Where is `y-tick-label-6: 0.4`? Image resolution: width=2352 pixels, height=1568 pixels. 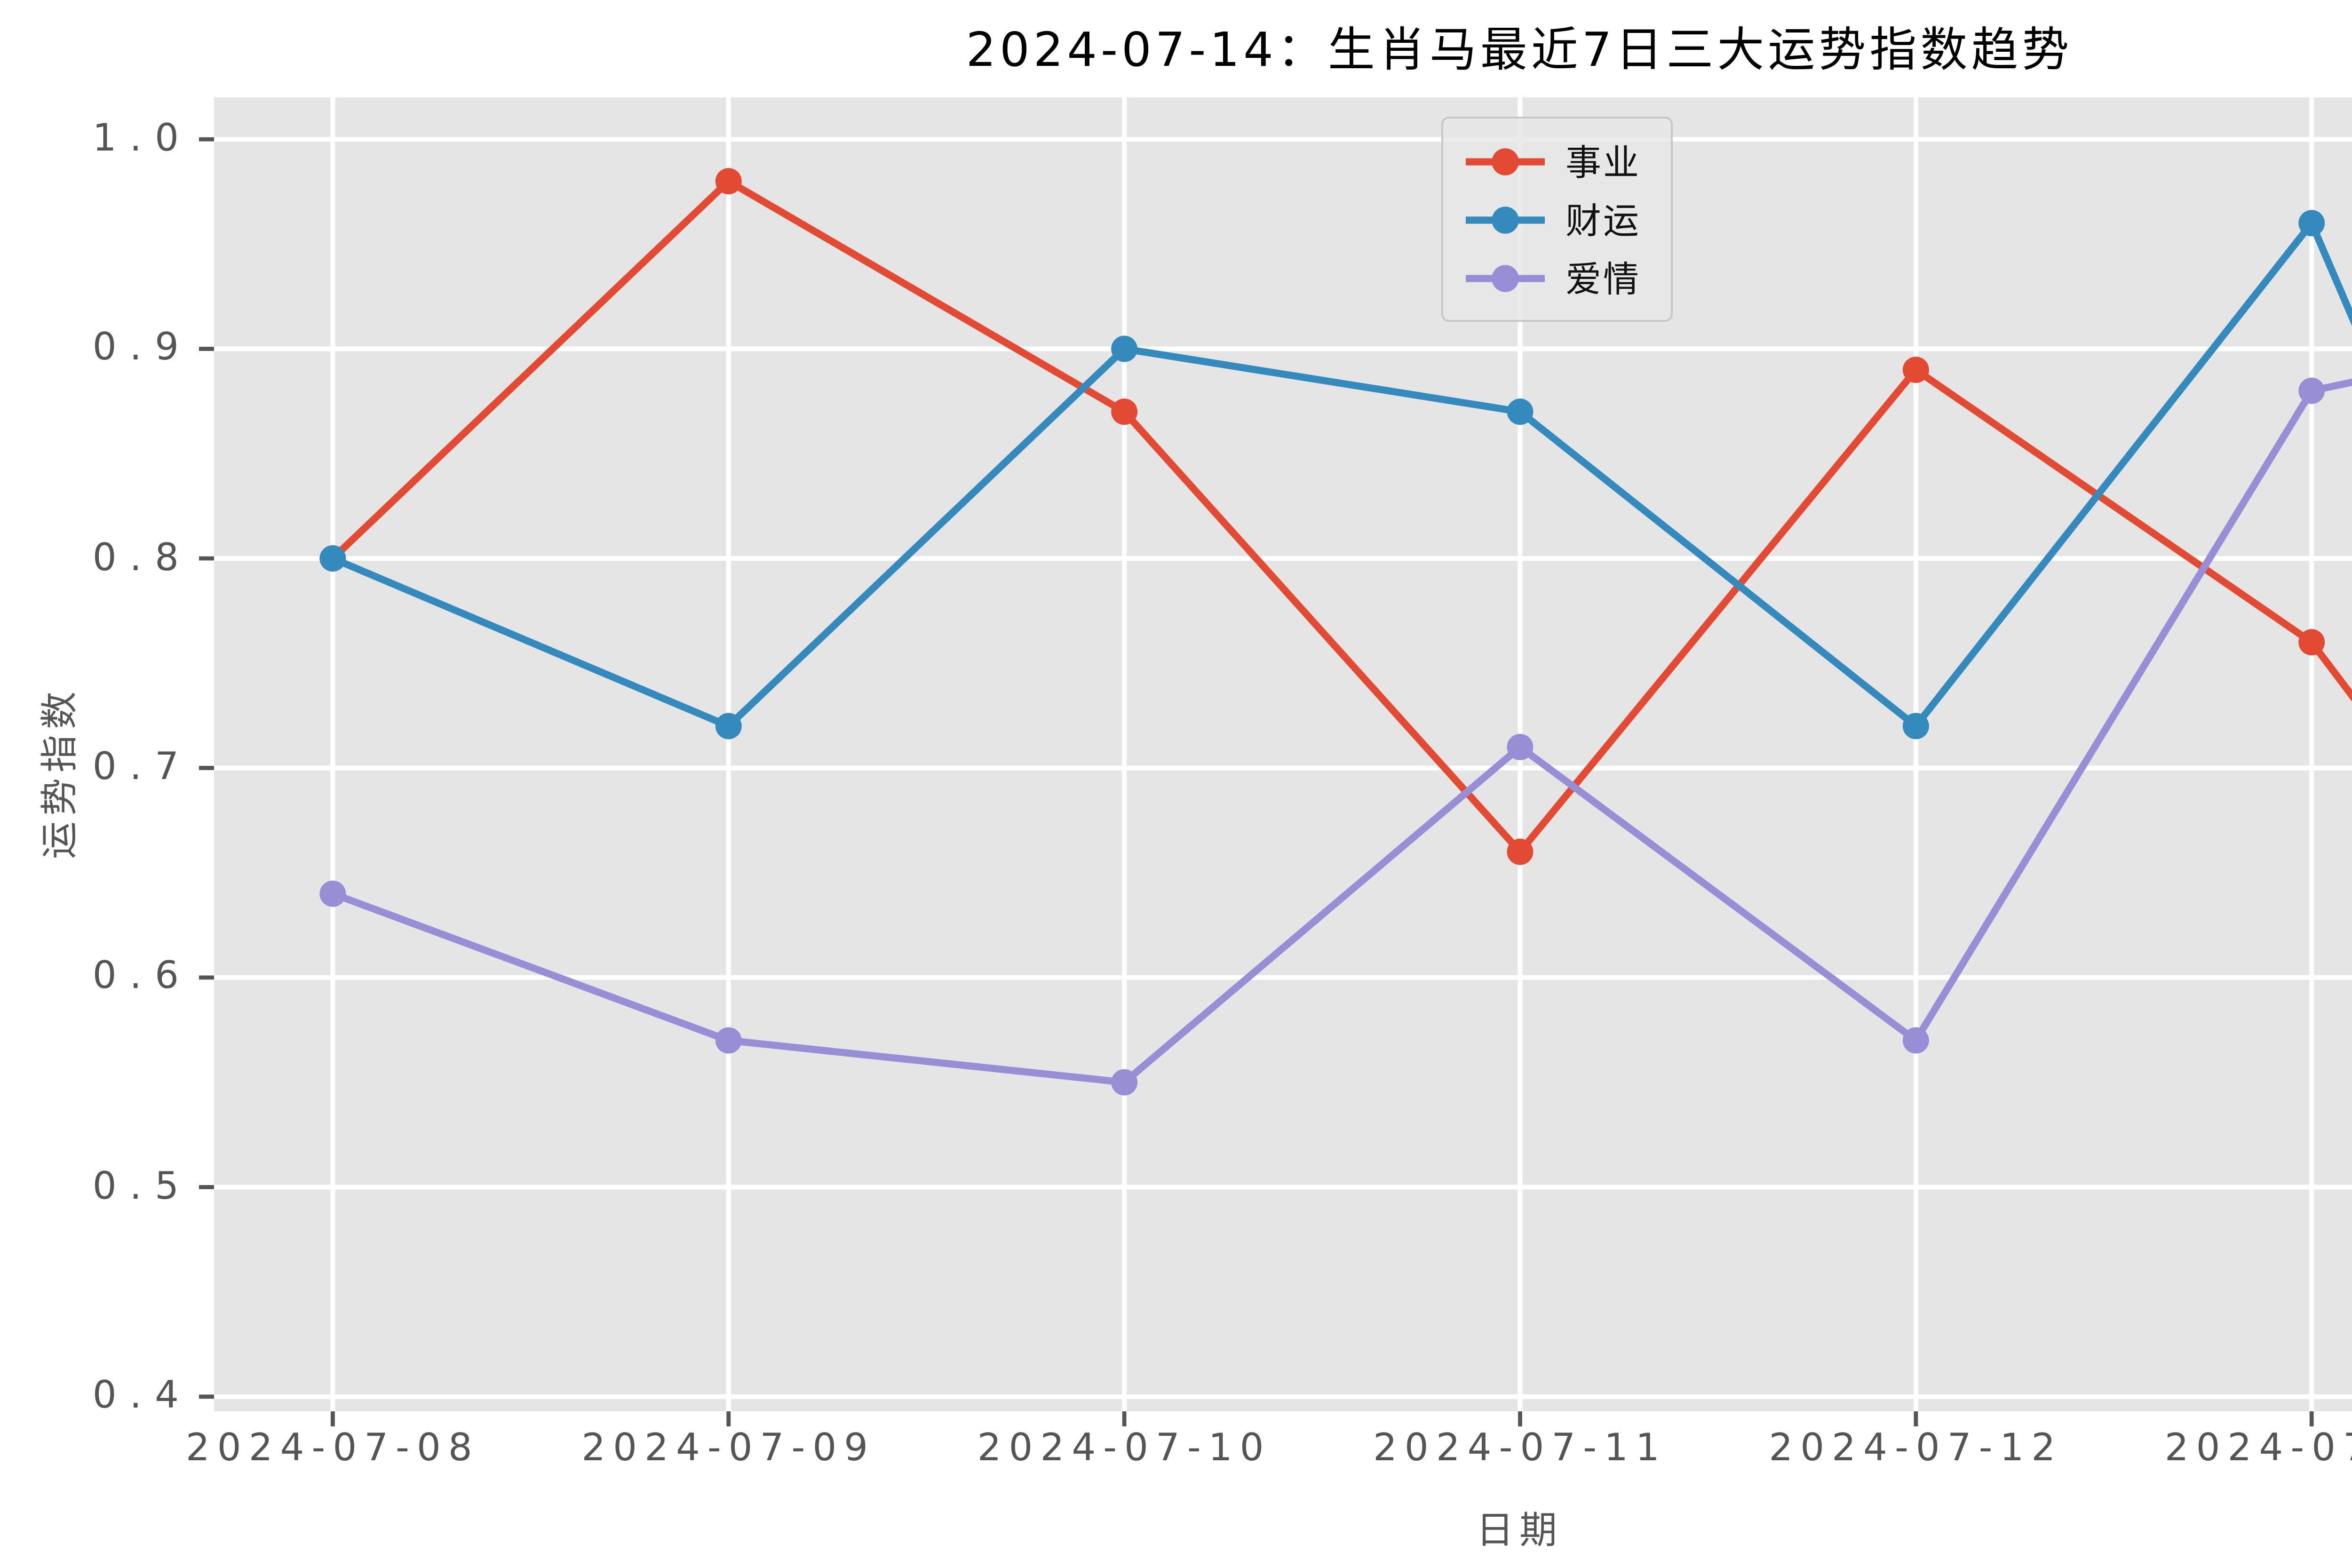 y-tick-label-6: 0.4 is located at coordinates (142, 1394).